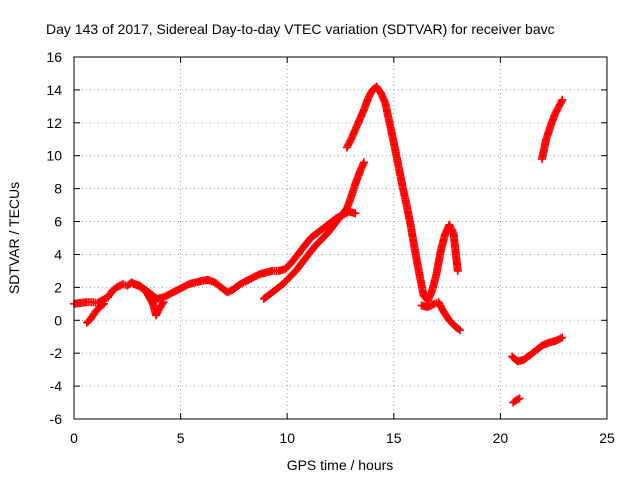 The width and height of the screenshot is (640, 480). Describe the element at coordinates (287, 438) in the screenshot. I see `x-tick-label: 10` at that location.